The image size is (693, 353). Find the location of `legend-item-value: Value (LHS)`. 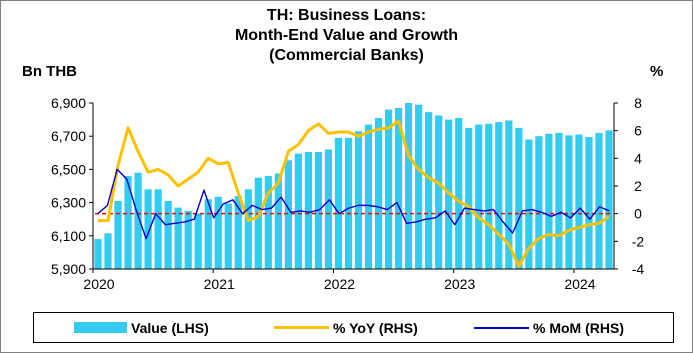

legend-item-value: Value (LHS) is located at coordinates (141, 327).